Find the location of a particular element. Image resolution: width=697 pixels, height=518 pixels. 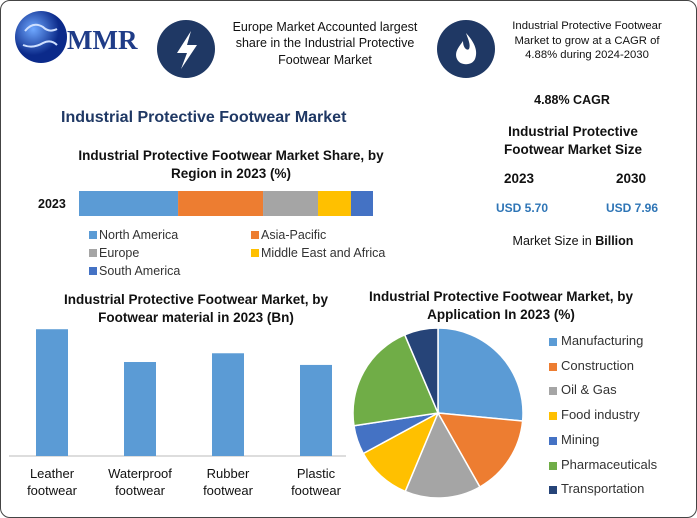

x-tick-label: Plastic footwear is located at coordinates (316, 482).